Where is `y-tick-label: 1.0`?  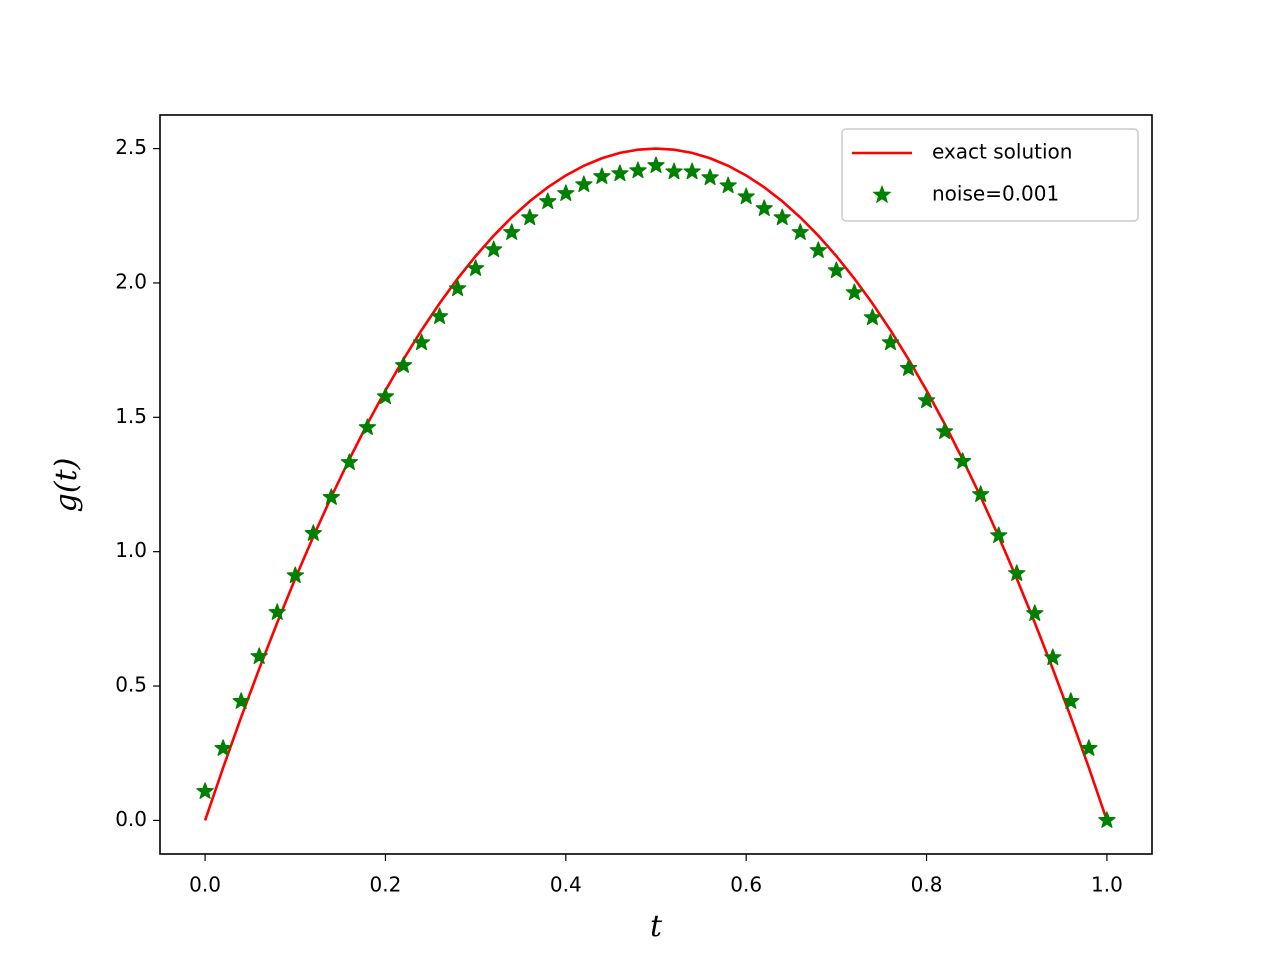
y-tick-label: 1.0 is located at coordinates (131, 550).